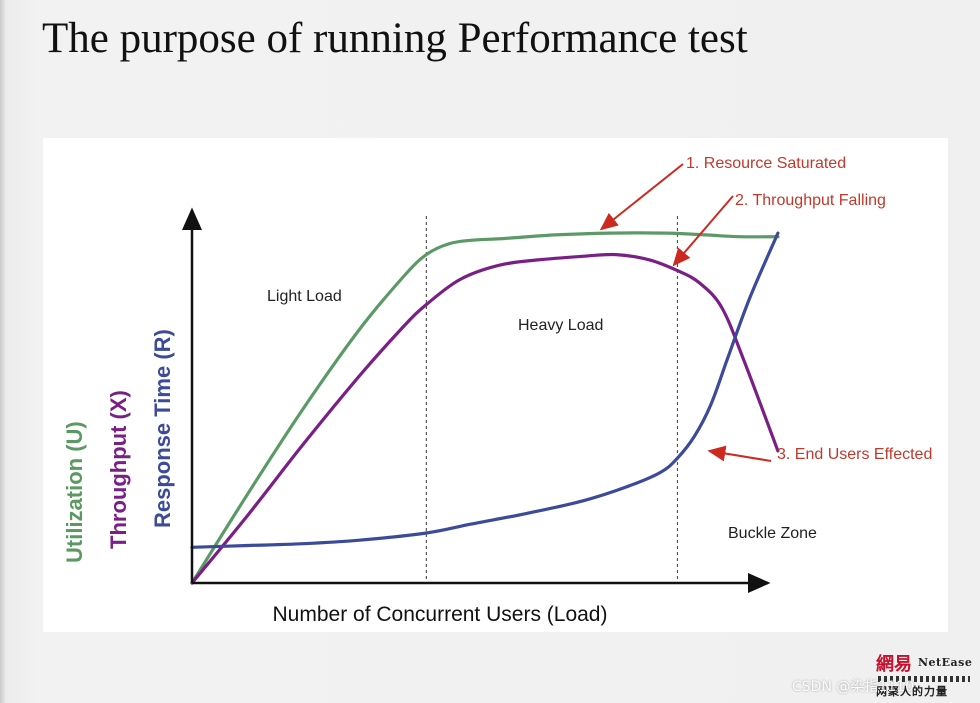 The height and width of the screenshot is (703, 980). I want to click on annotation-label: 2. Throughput Falling, so click(810, 200).